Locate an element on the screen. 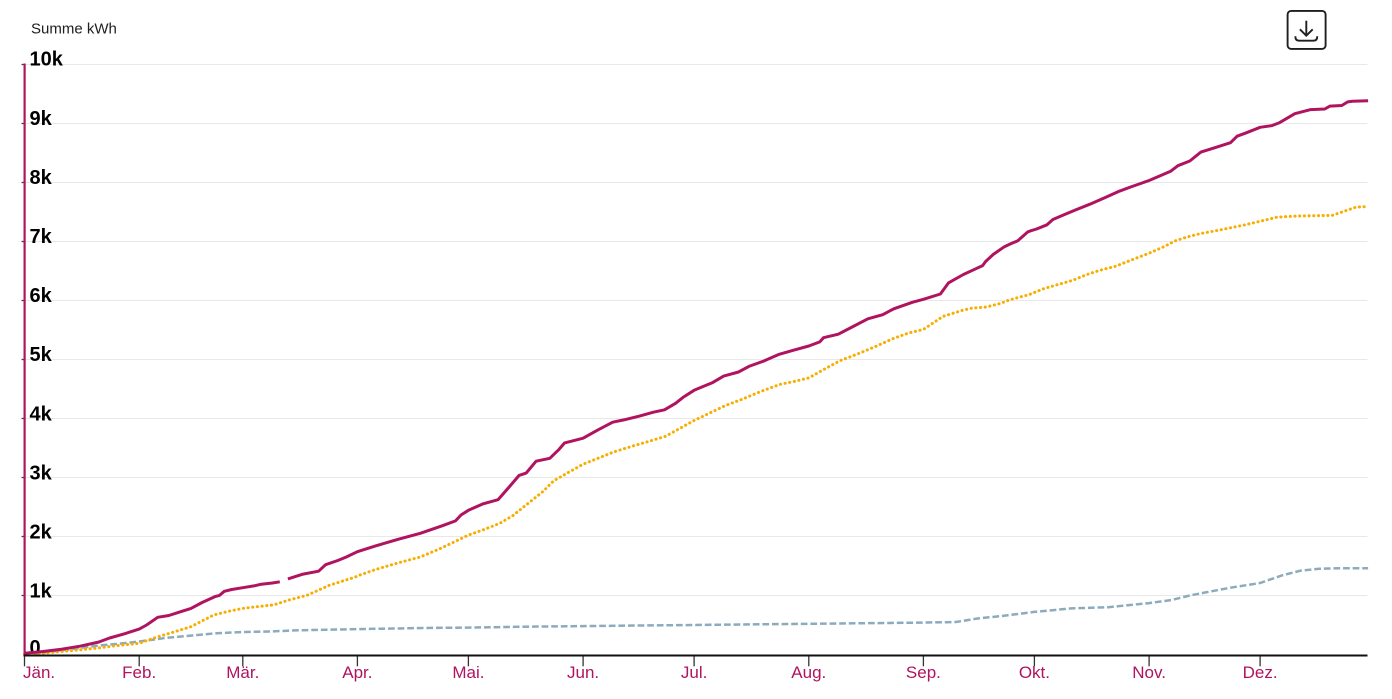 The image size is (1392, 699). svg-text: 2k is located at coordinates (41, 533).